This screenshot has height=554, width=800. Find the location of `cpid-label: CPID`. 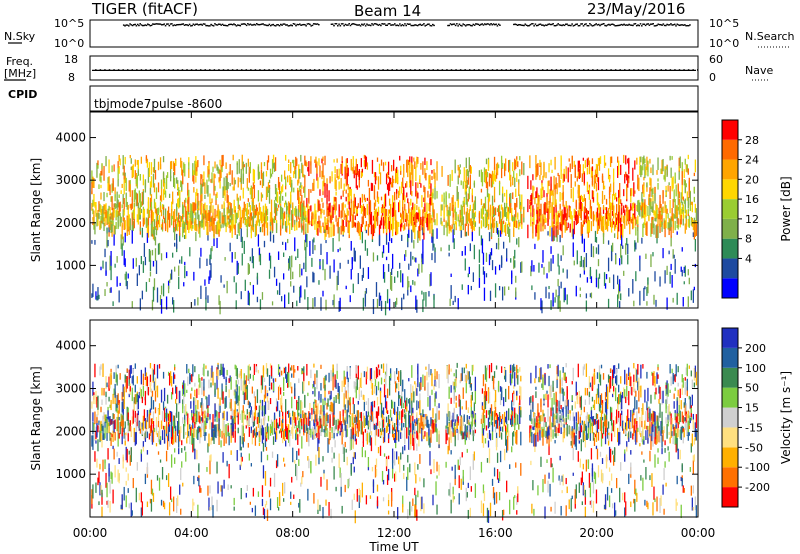

cpid-label: CPID is located at coordinates (23, 94).